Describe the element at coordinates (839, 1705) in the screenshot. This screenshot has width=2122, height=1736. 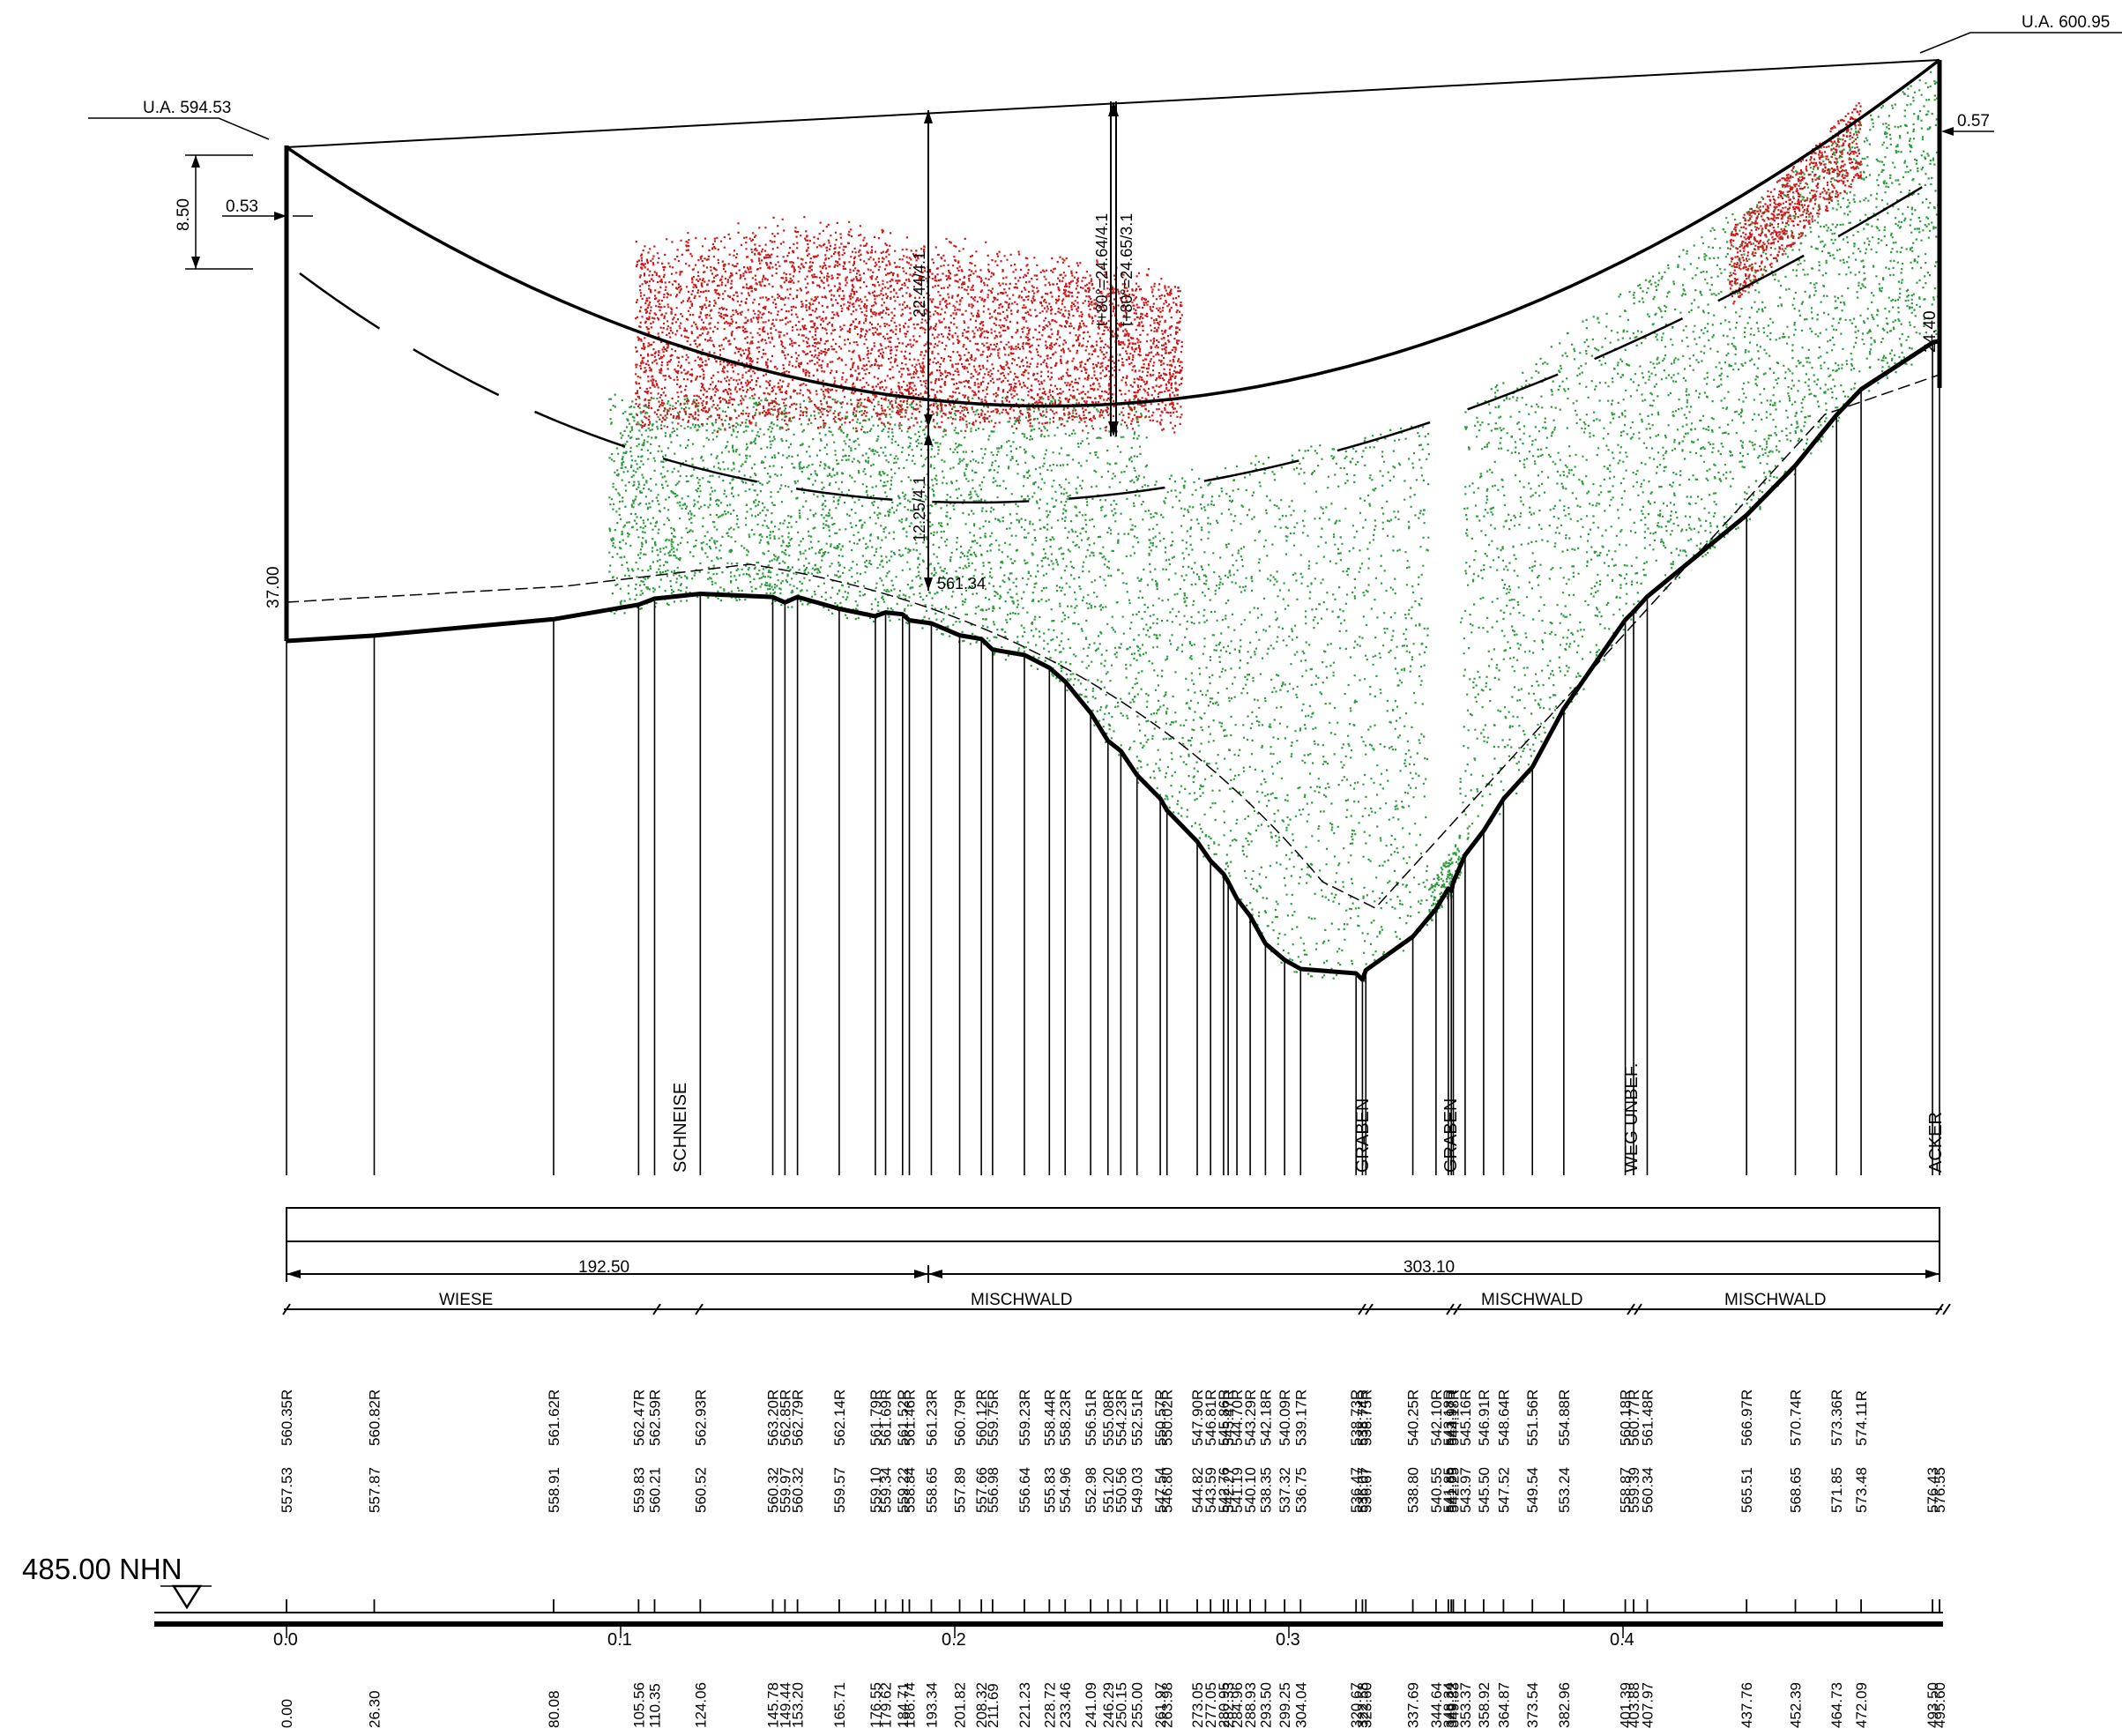
I see `chainage-label: 165.71` at that location.